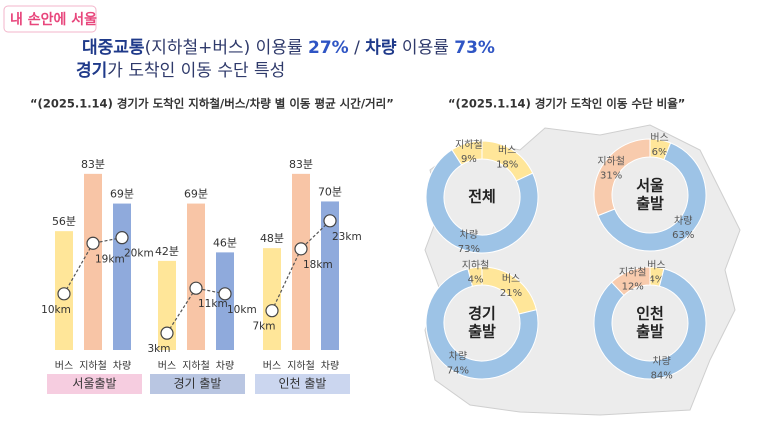 This screenshot has width=760, height=428. Describe the element at coordinates (469, 249) in the screenshot. I see `segment-value: 73%` at that location.